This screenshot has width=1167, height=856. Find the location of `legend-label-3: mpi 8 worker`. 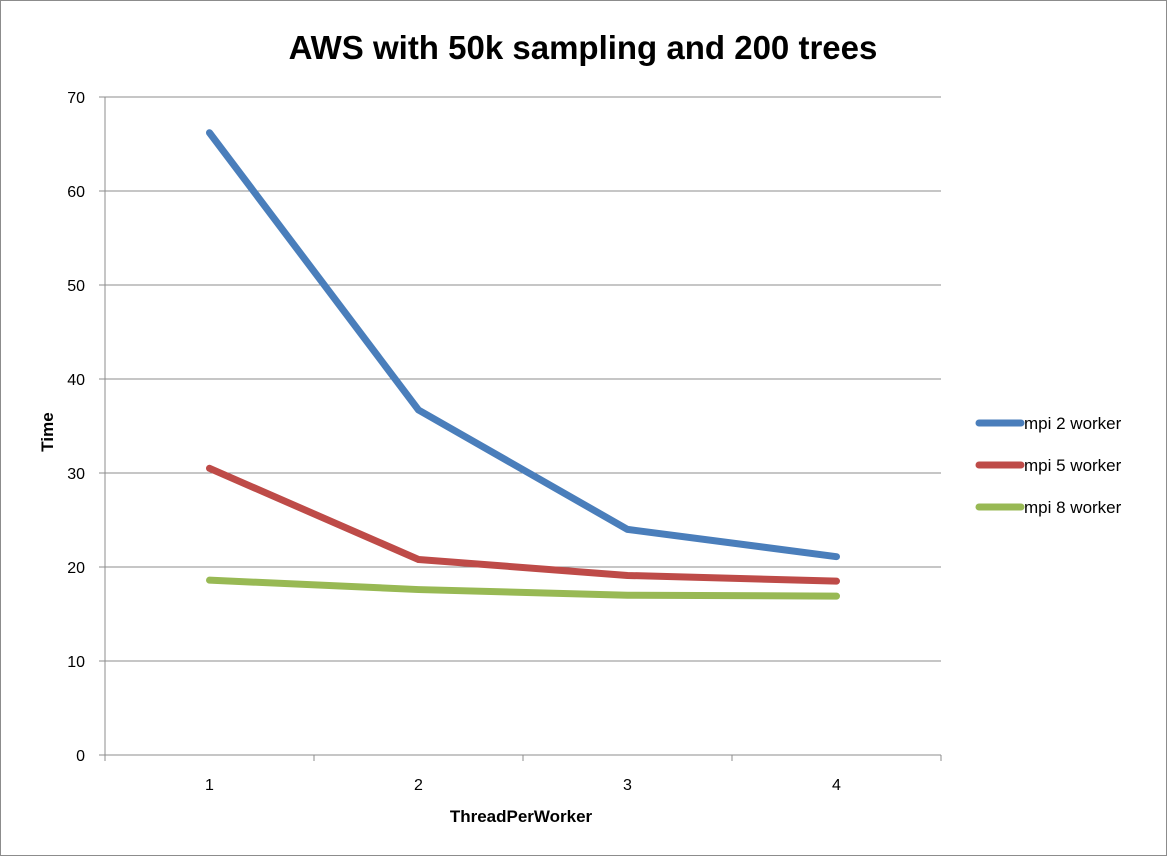

legend-label-3: mpi 8 worker is located at coordinates (1073, 507).